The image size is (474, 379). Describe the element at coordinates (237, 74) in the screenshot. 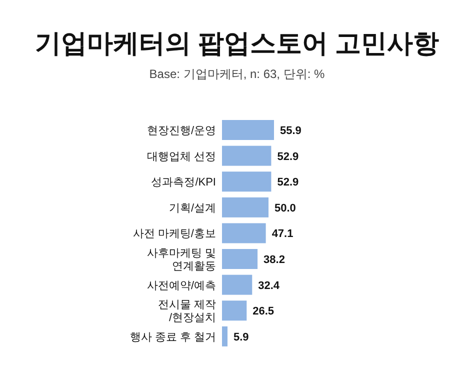

I see `chart-subtitle: Base: 기업마케터, n: 63, 단위: %` at that location.